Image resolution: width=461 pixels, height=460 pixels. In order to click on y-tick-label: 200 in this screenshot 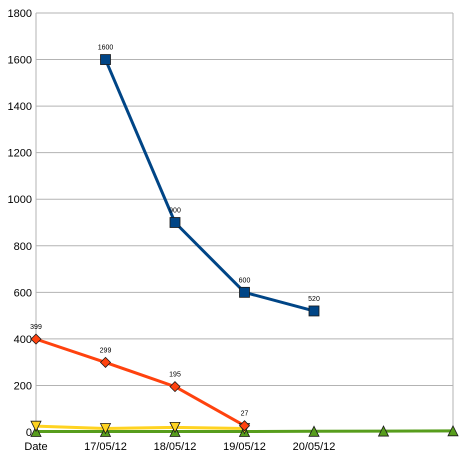, I will do `click(23, 386)`.